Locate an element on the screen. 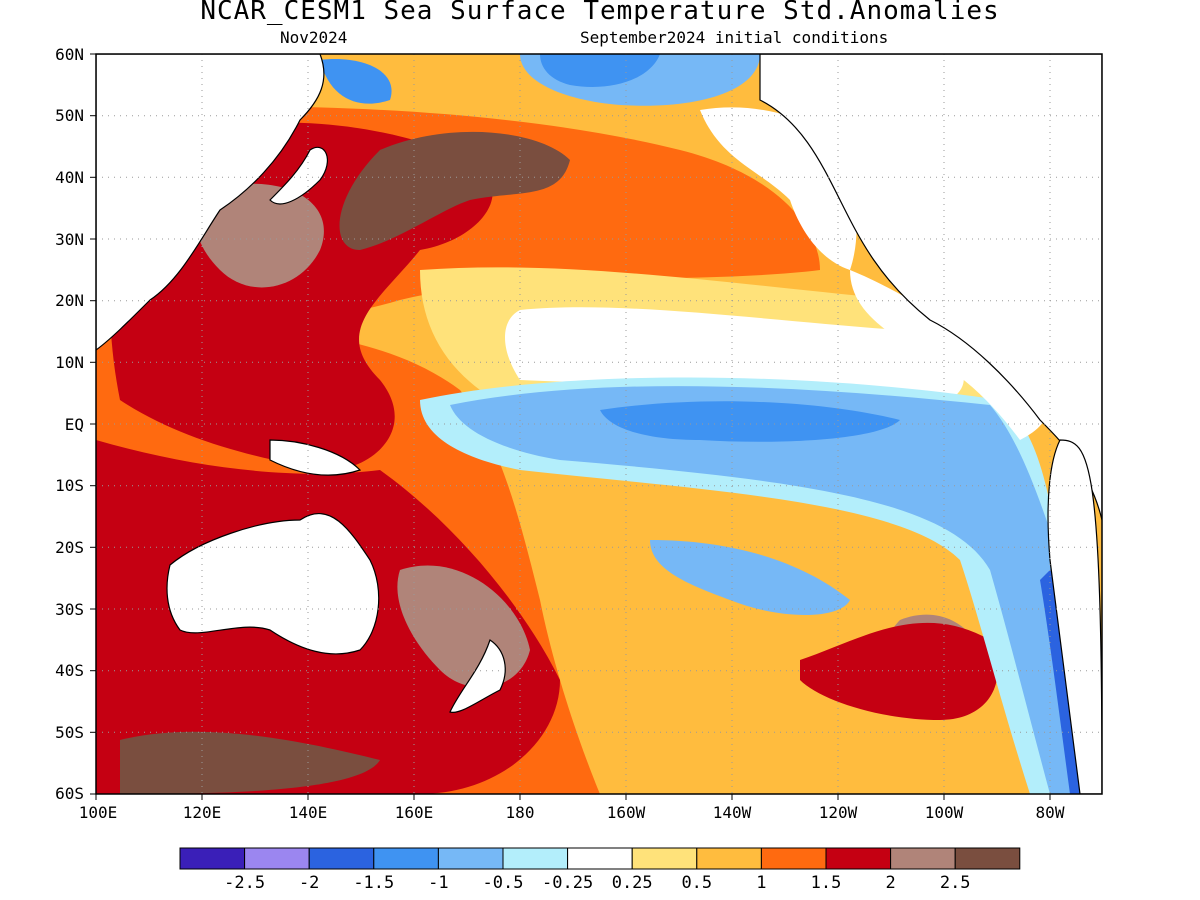 Image resolution: width=1200 pixels, height=900 pixels. lon-label: 160W is located at coordinates (626, 812).